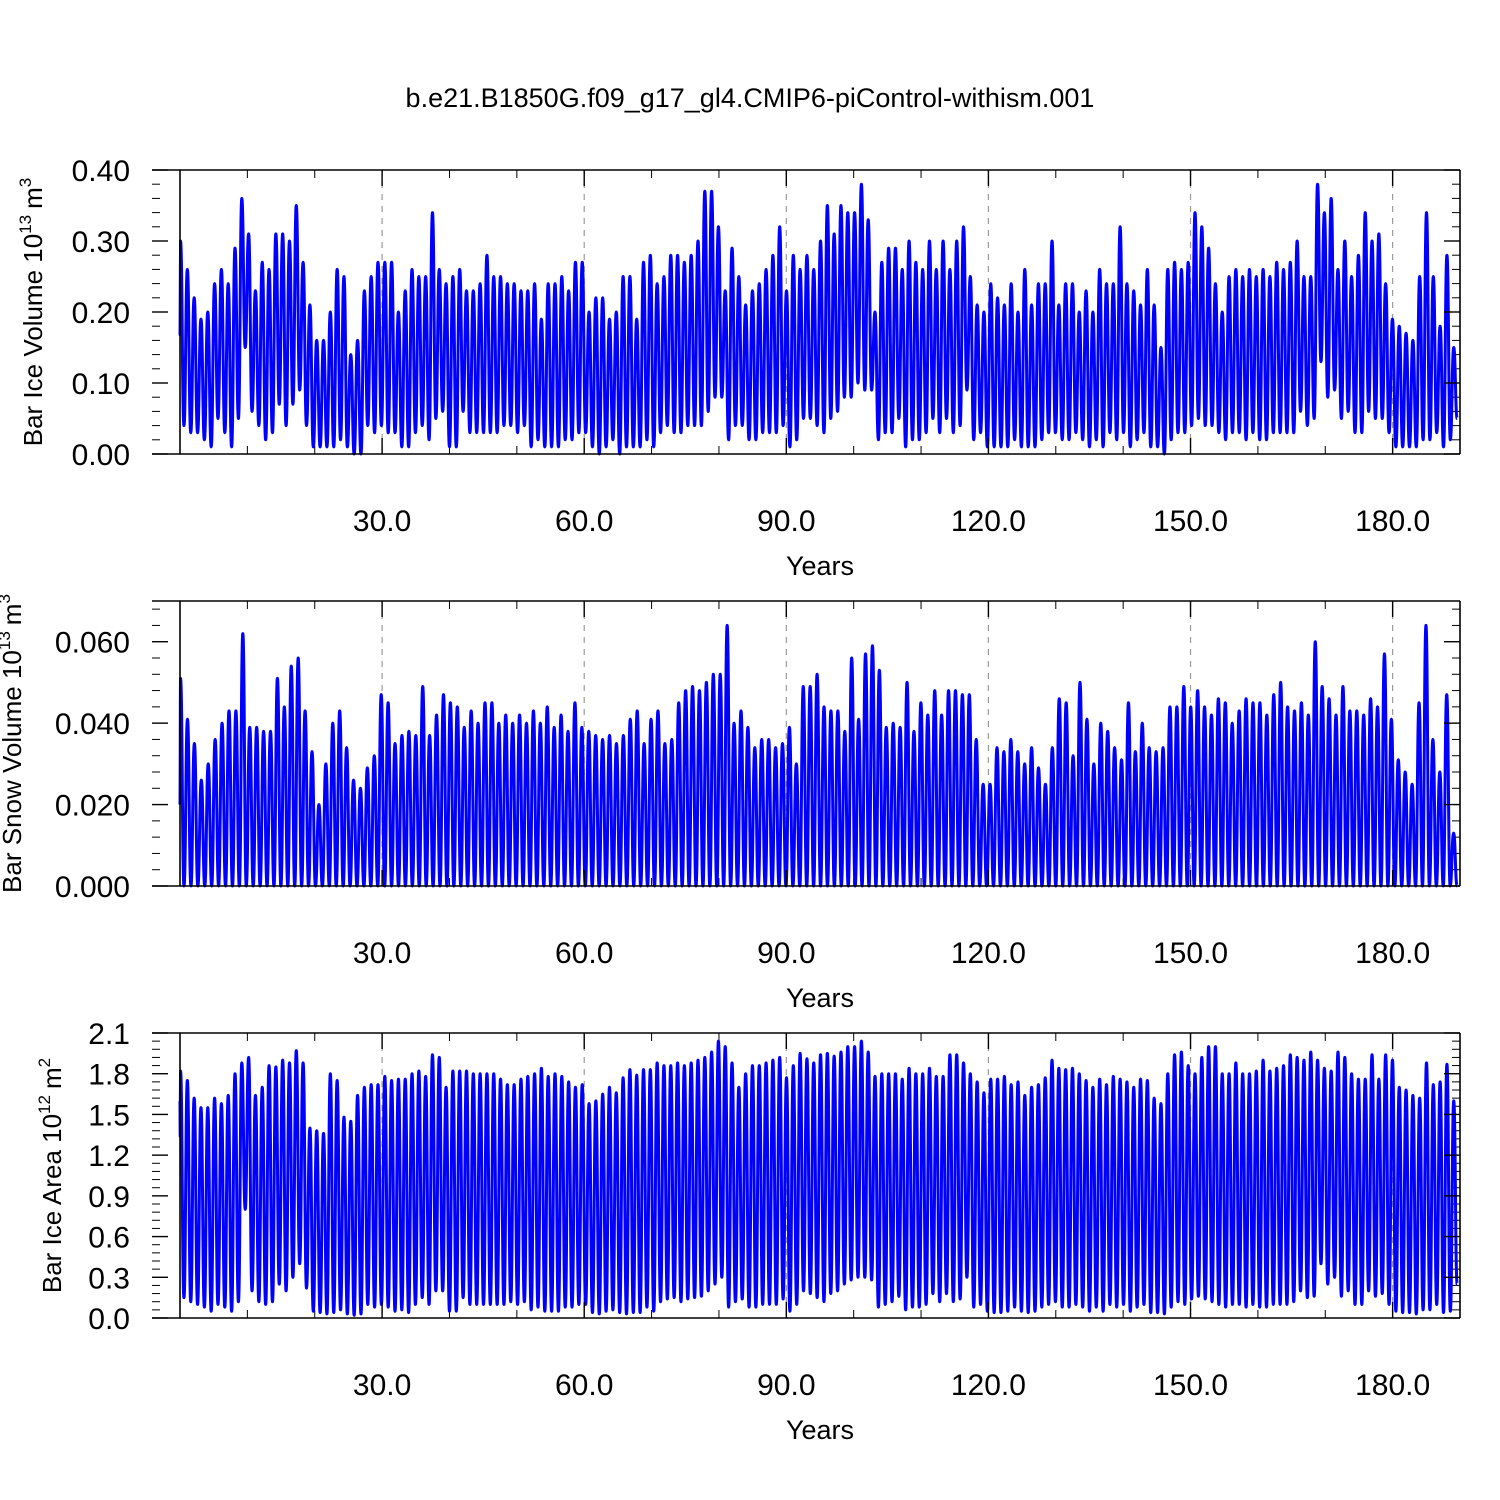 The height and width of the screenshot is (1500, 1500). Describe the element at coordinates (109, 1075) in the screenshot. I see `y-tick-label: 1.8` at that location.